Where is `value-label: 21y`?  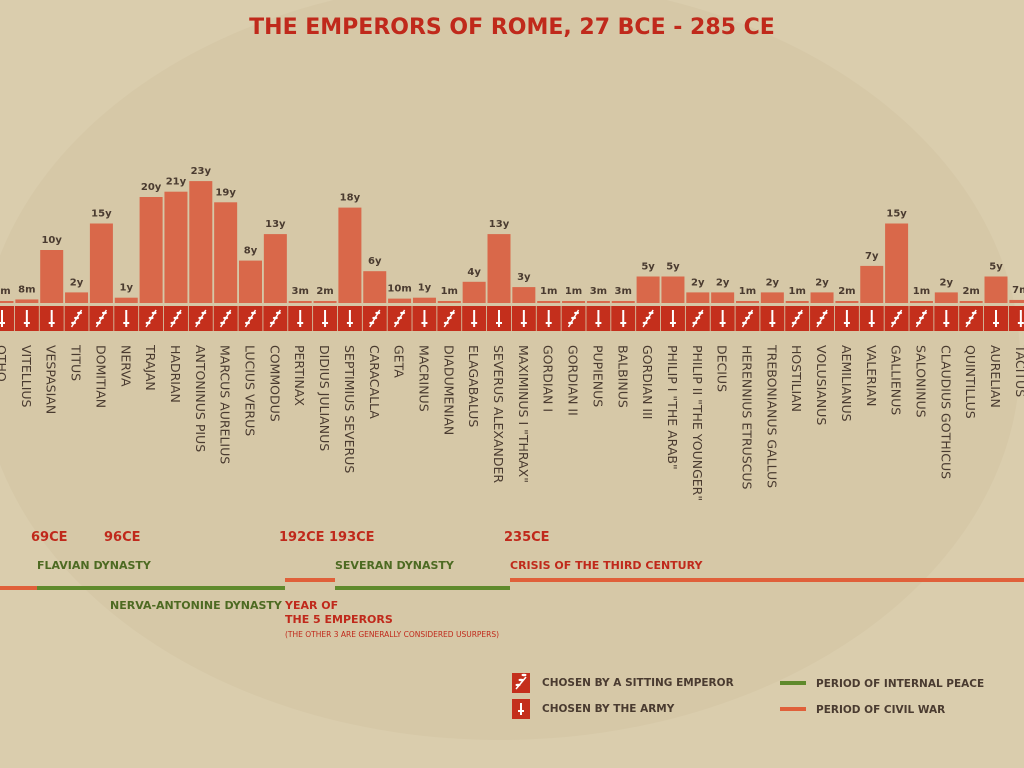 value-label: 21y is located at coordinates (176, 182).